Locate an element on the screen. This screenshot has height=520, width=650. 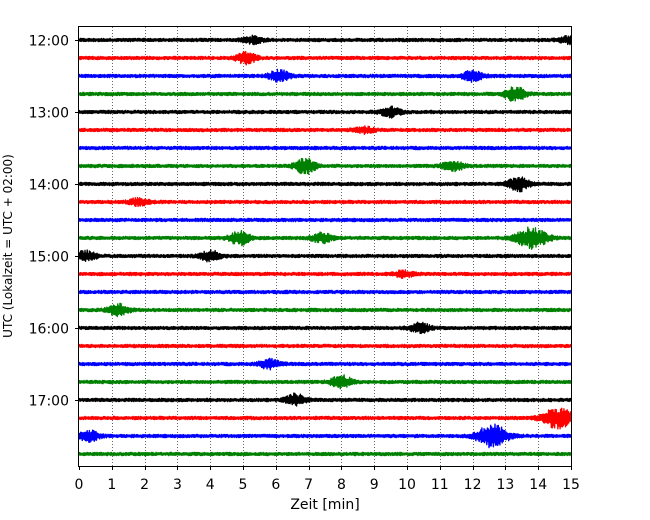
x-tick-label: 4 is located at coordinates (210, 485).